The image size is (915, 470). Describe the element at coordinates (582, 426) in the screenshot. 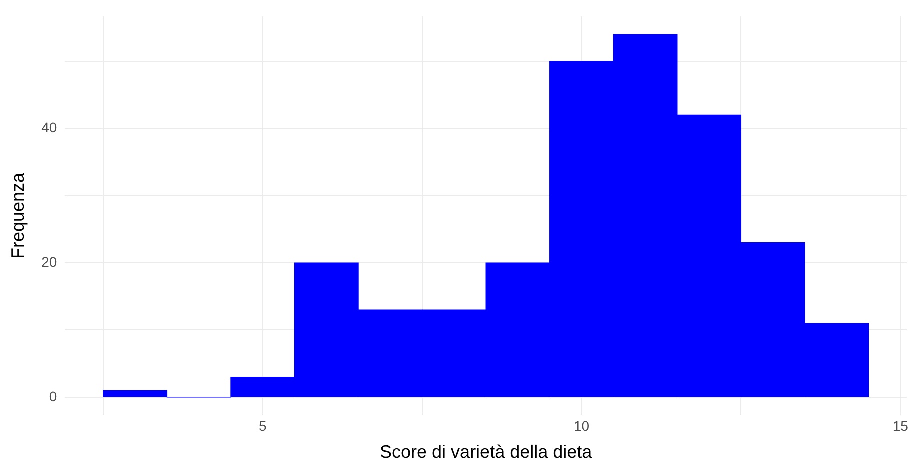

I see `x-tick-label: 10` at that location.